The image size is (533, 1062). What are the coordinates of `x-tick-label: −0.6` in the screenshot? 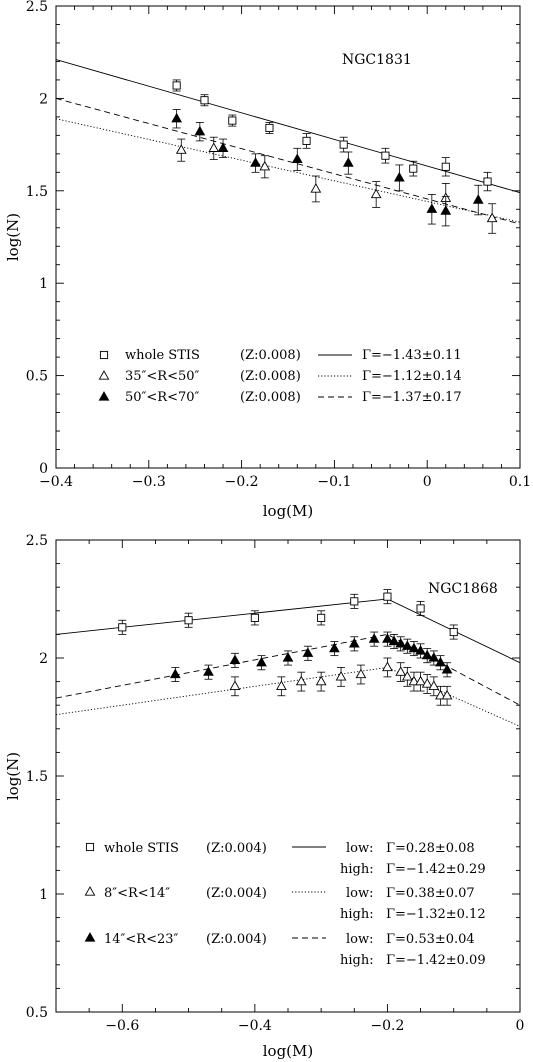 It's located at (122, 1026).